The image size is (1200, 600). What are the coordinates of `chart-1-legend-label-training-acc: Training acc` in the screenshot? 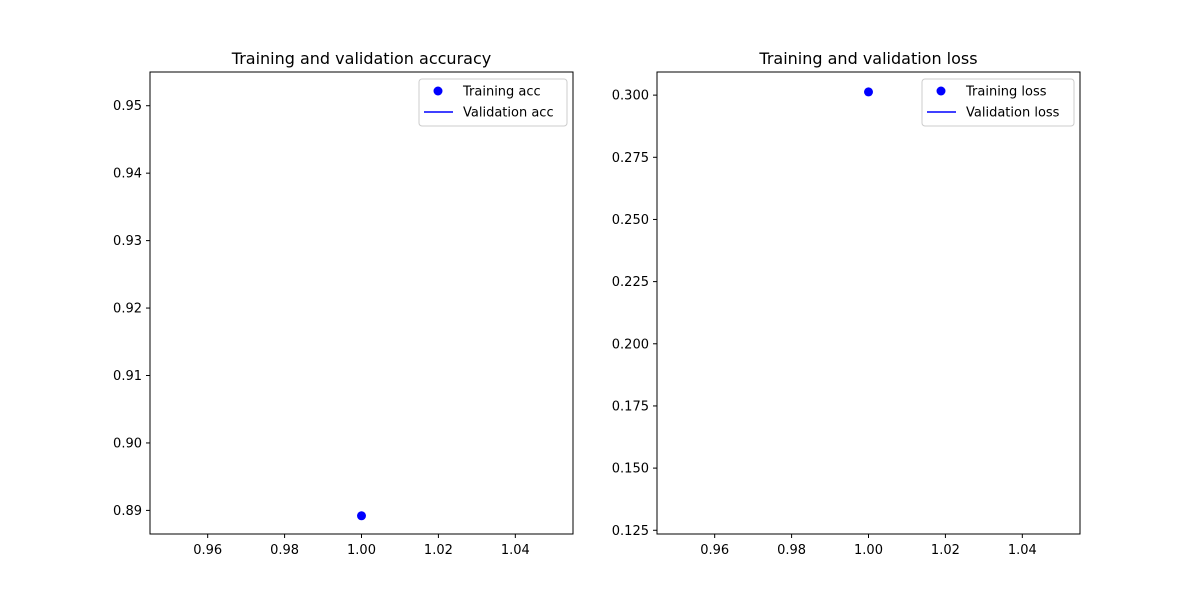 It's located at (501, 92).